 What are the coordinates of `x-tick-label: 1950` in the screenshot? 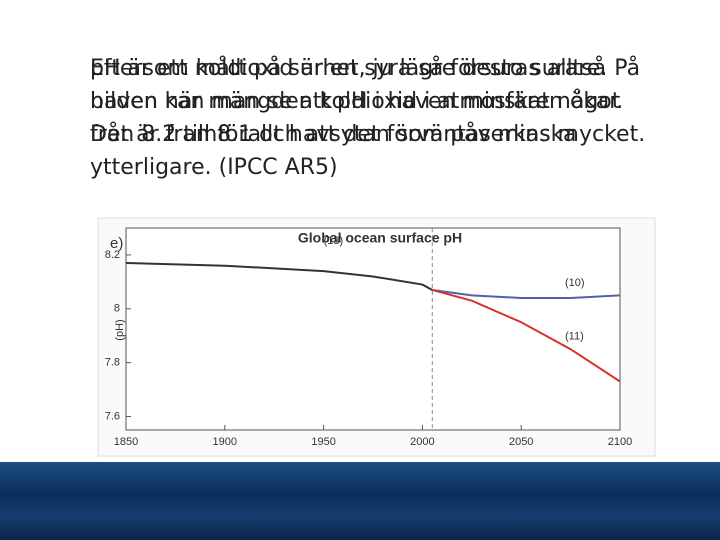 It's located at (323, 442).